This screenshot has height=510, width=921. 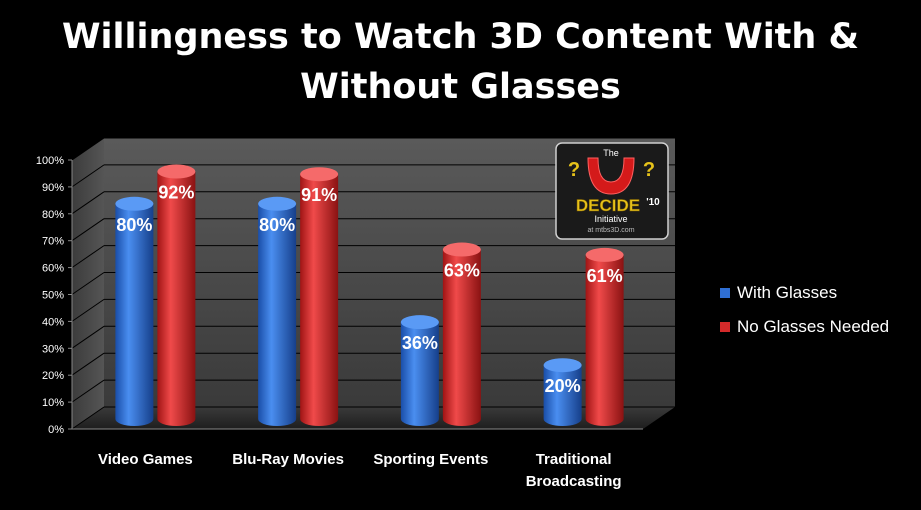 What do you see at coordinates (610, 219) in the screenshot?
I see `logo-sub-text: Initiative` at bounding box center [610, 219].